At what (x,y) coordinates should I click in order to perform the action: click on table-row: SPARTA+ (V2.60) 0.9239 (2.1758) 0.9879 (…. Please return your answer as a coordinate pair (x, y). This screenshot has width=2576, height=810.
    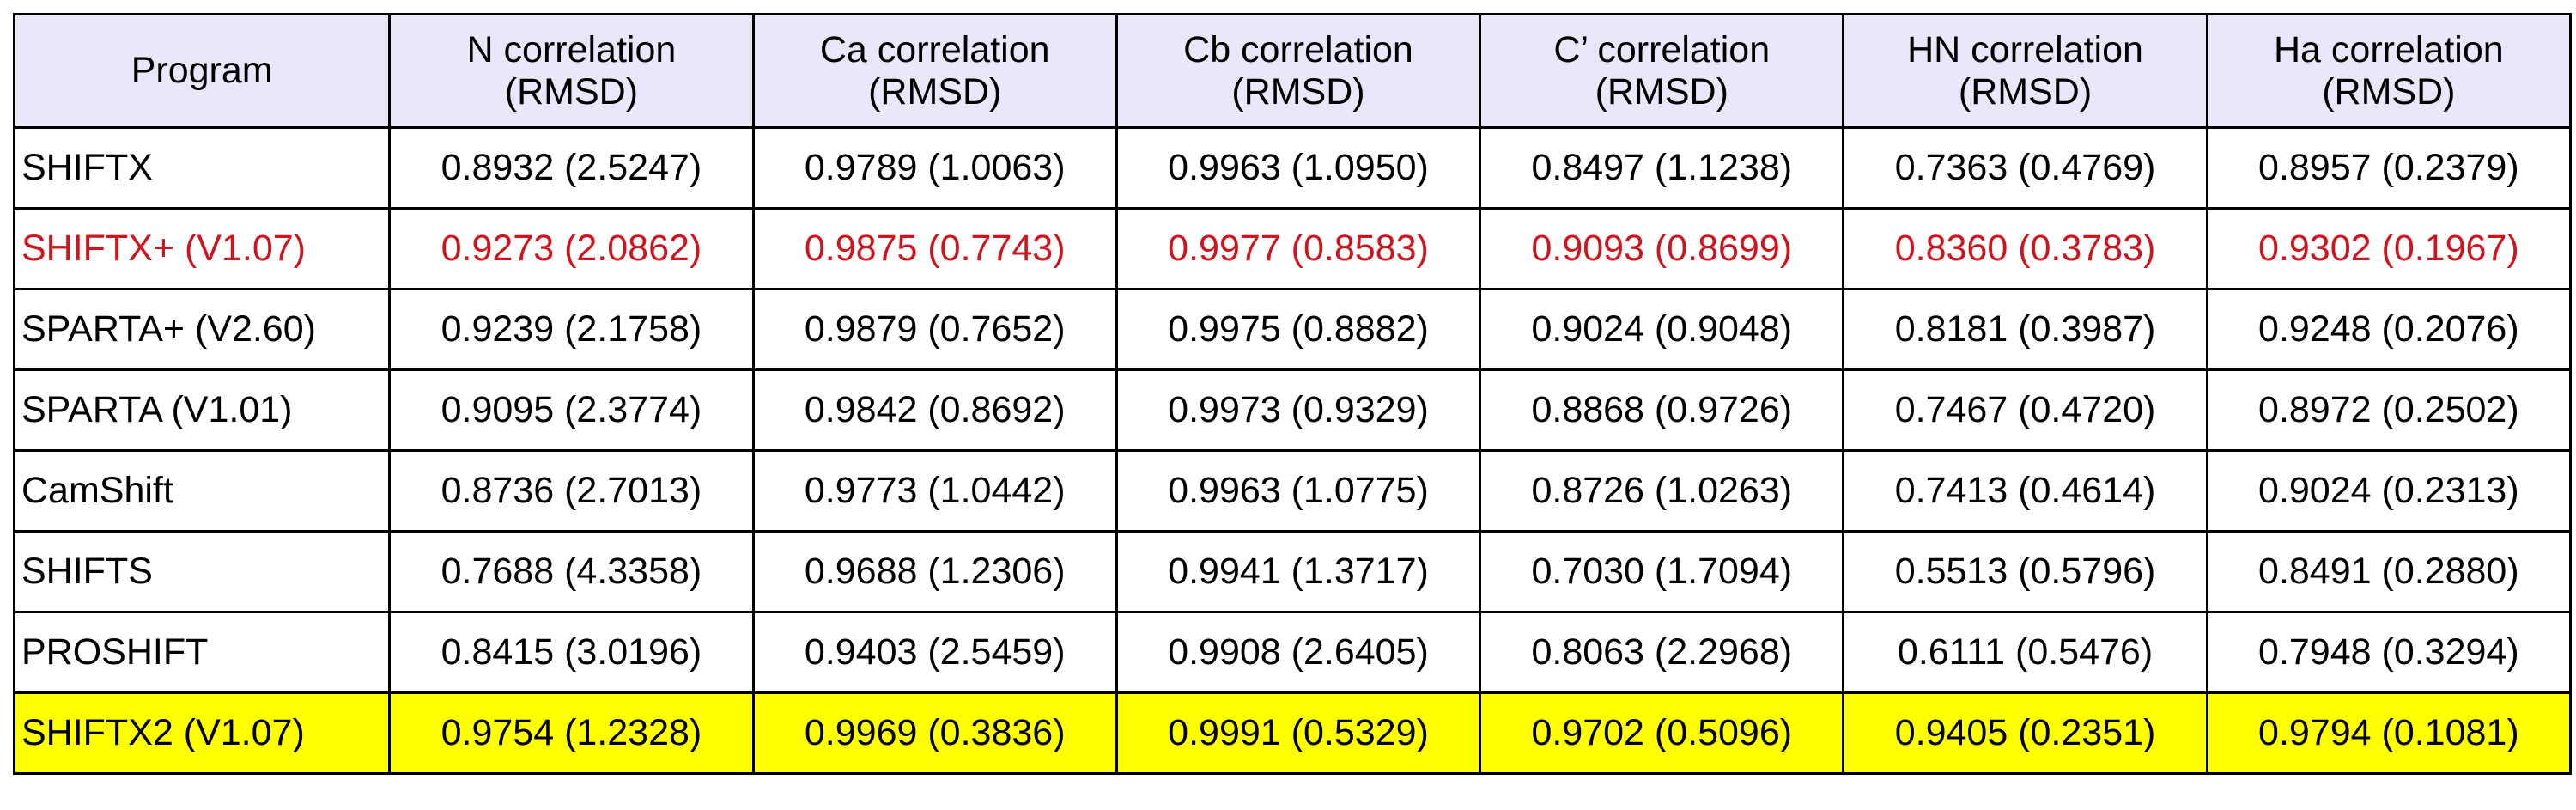
    Looking at the image, I should click on (1292, 330).